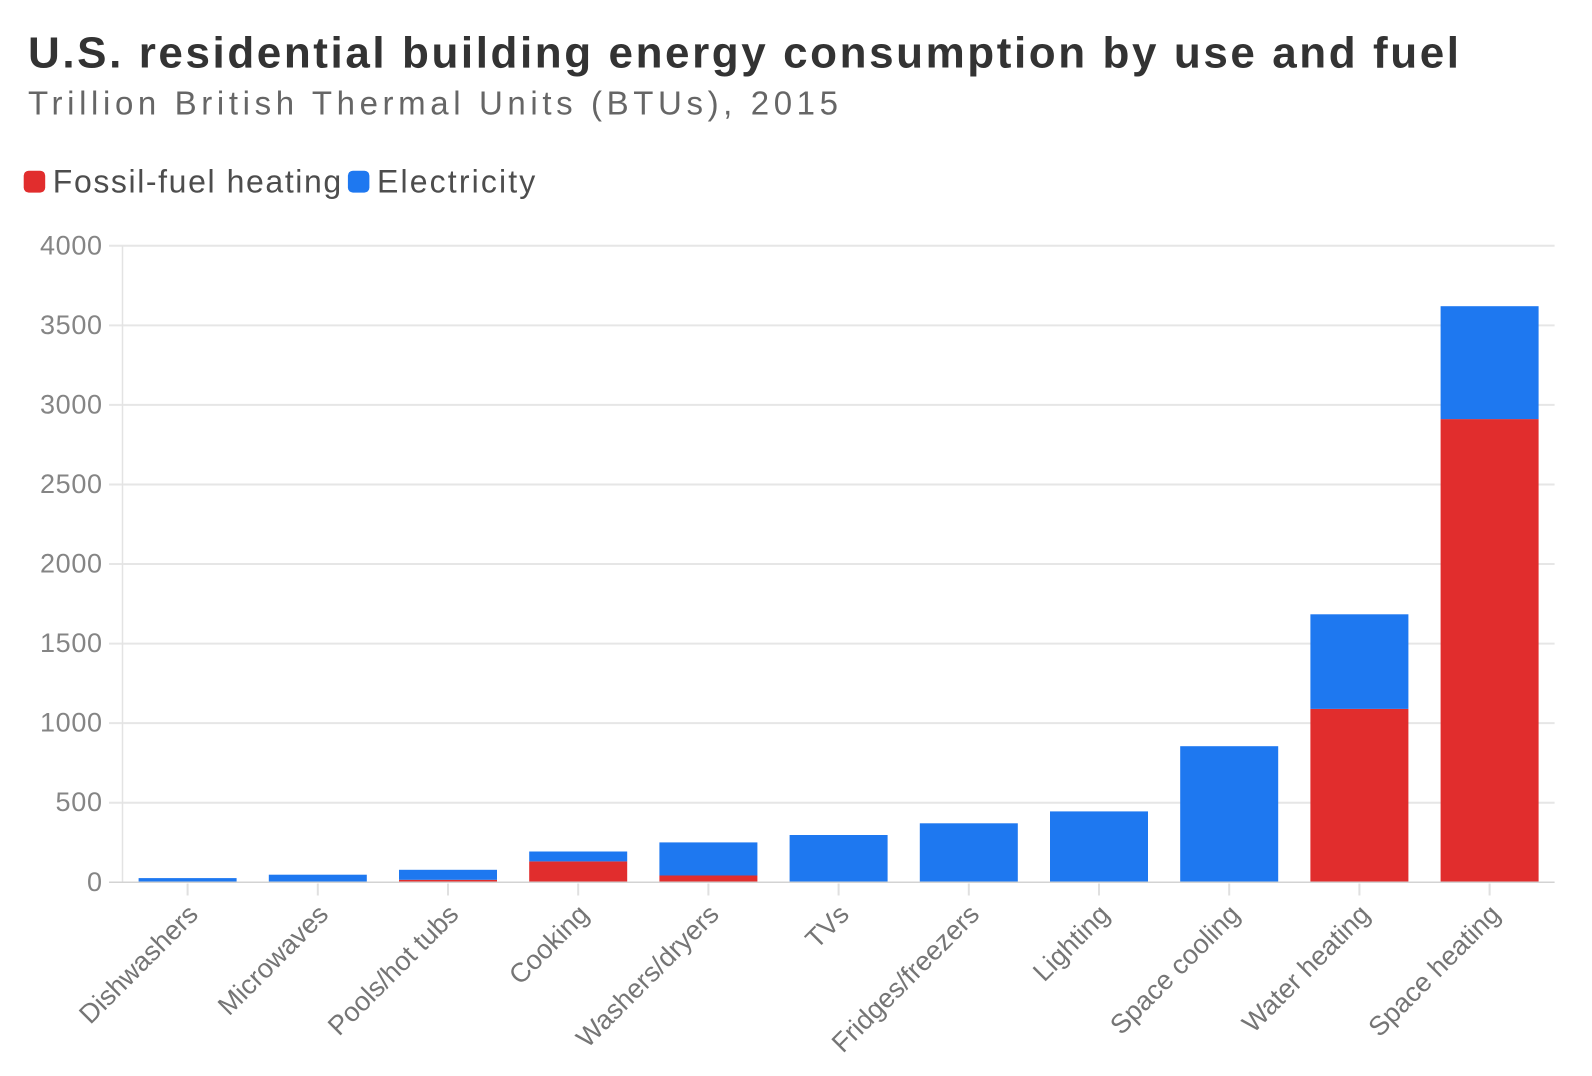 The width and height of the screenshot is (1592, 1076). Describe the element at coordinates (273, 960) in the screenshot. I see `svg-text: Microwaves` at that location.